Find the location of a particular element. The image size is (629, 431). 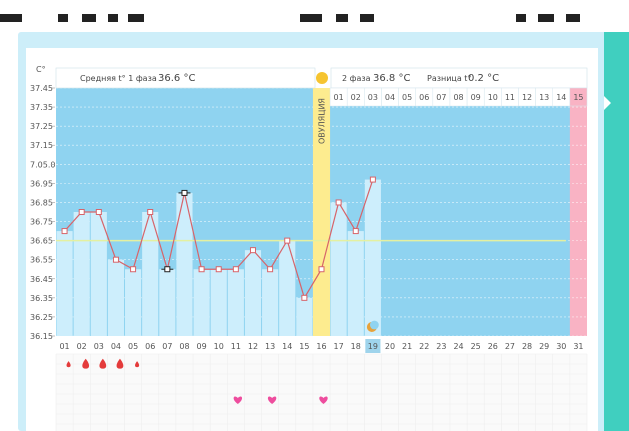

x-tick-label: 29 is located at coordinates (544, 346).